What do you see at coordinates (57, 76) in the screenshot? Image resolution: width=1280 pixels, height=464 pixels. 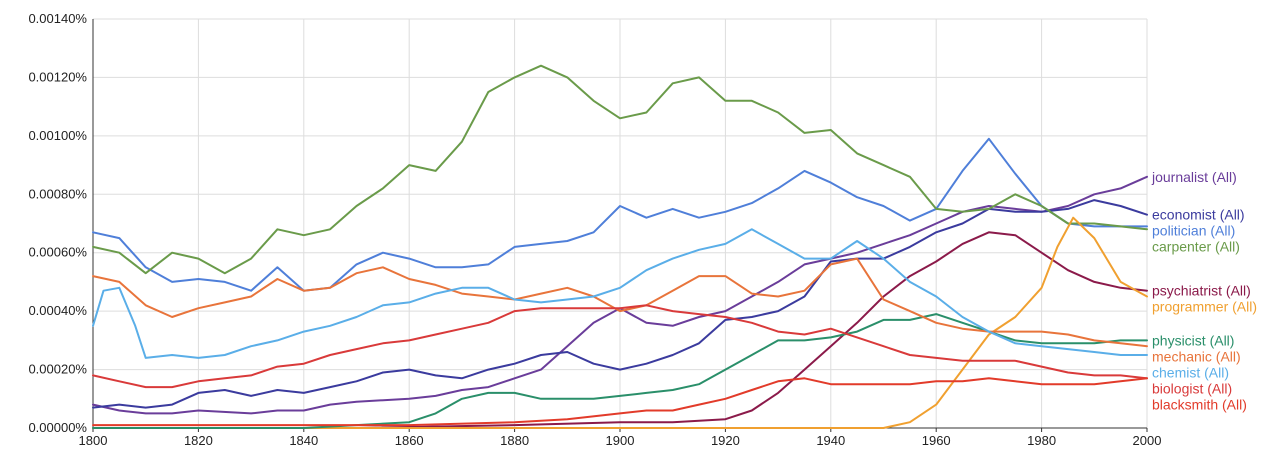 I see `y-tick-label: 0.00120%` at bounding box center [57, 76].